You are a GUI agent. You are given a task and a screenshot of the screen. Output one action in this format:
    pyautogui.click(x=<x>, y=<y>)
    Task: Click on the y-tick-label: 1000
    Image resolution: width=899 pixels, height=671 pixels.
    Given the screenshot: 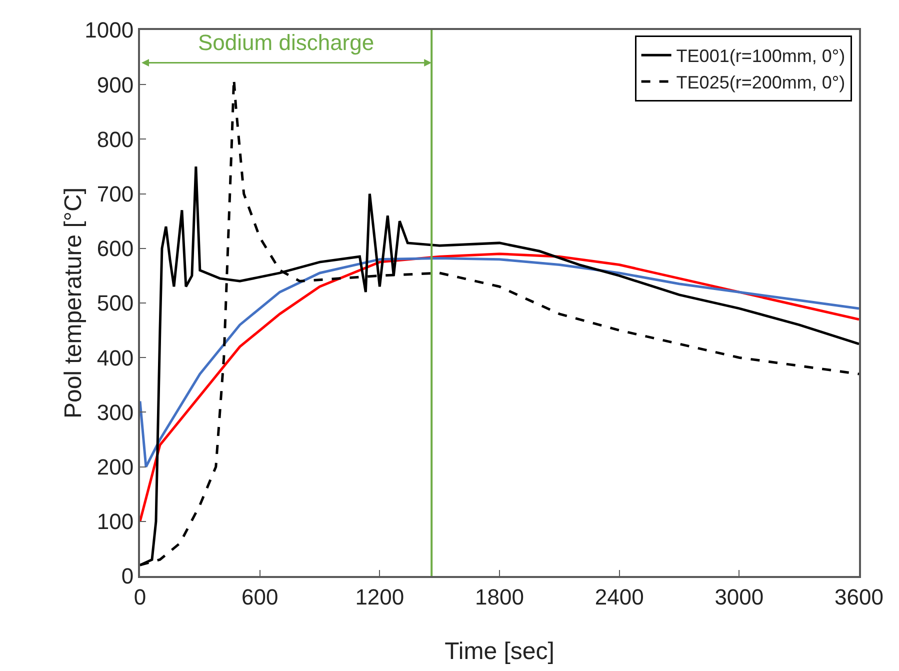 What is the action you would take?
    pyautogui.click(x=109, y=30)
    